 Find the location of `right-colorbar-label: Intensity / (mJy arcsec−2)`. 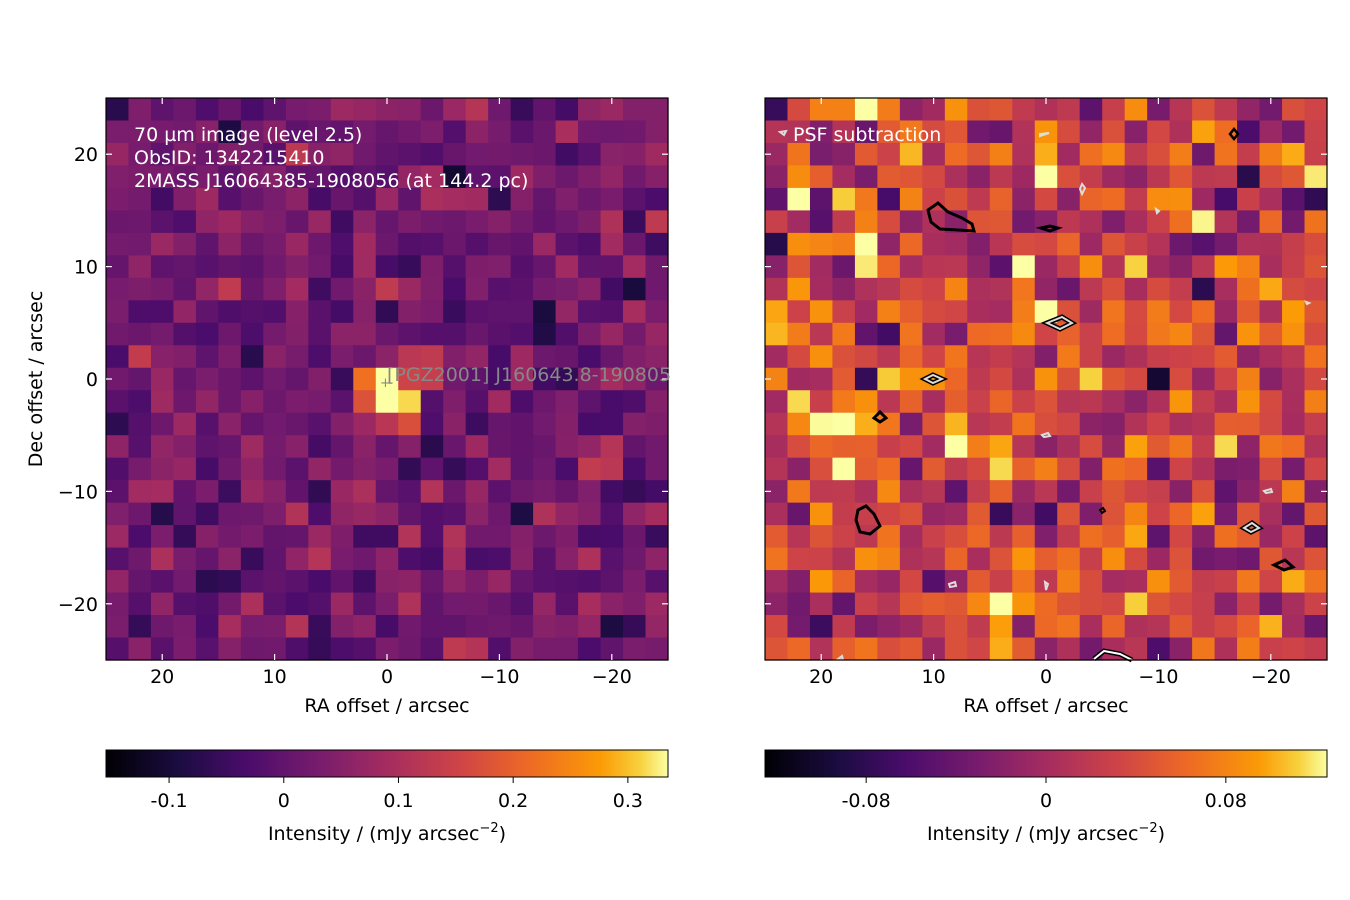

right-colorbar-label: Intensity / (mJy arcsec−2) is located at coordinates (1046, 833).